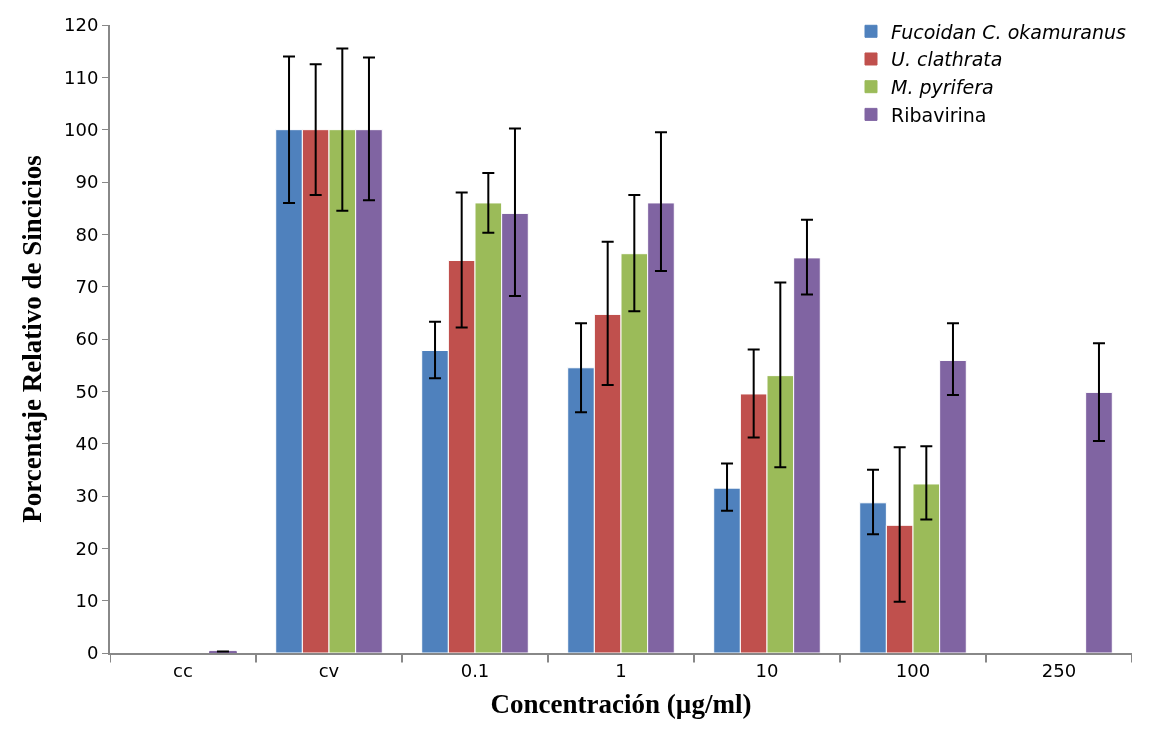  Describe the element at coordinates (92, 653) in the screenshot. I see `y-tick-label: 0` at that location.